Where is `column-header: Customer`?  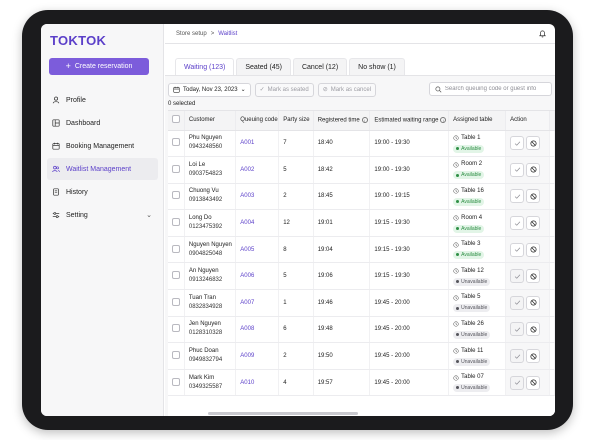
column-header: Customer is located at coordinates (210, 121).